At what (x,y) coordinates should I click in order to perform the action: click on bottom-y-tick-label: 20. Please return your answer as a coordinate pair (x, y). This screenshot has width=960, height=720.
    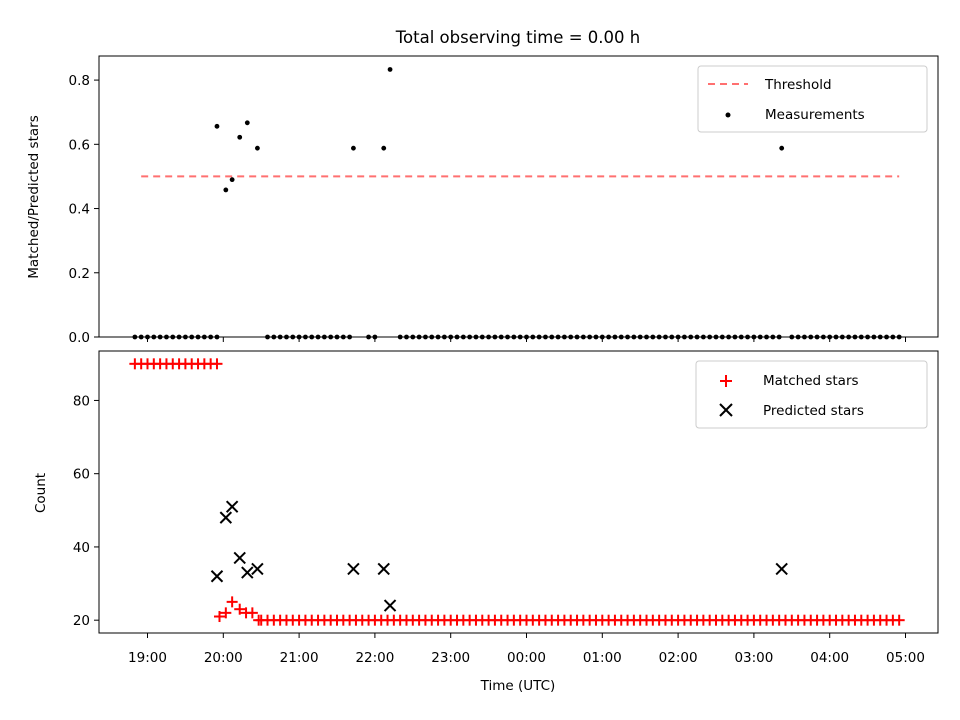
    Looking at the image, I should click on (81, 621).